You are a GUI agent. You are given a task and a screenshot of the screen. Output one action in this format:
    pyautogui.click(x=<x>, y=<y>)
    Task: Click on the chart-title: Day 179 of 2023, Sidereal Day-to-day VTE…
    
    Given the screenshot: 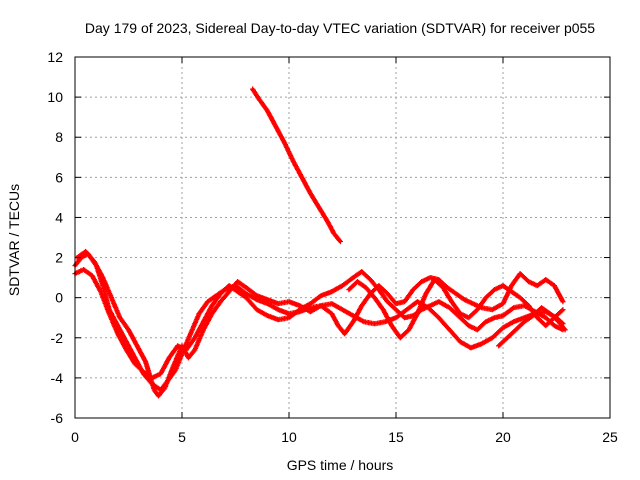 What is the action you would take?
    pyautogui.click(x=340, y=28)
    